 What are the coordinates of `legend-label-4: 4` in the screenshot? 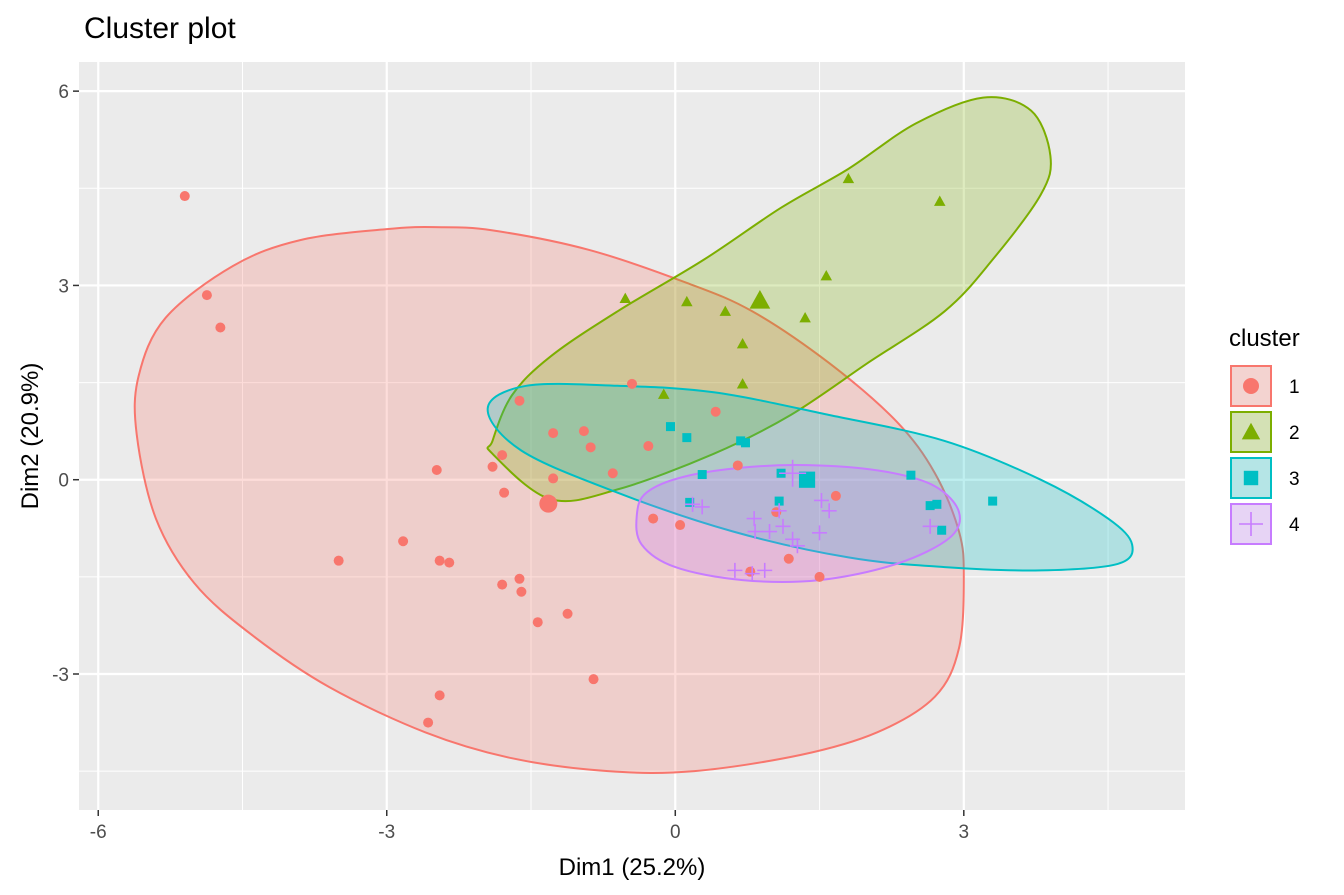 It's located at (1294, 525).